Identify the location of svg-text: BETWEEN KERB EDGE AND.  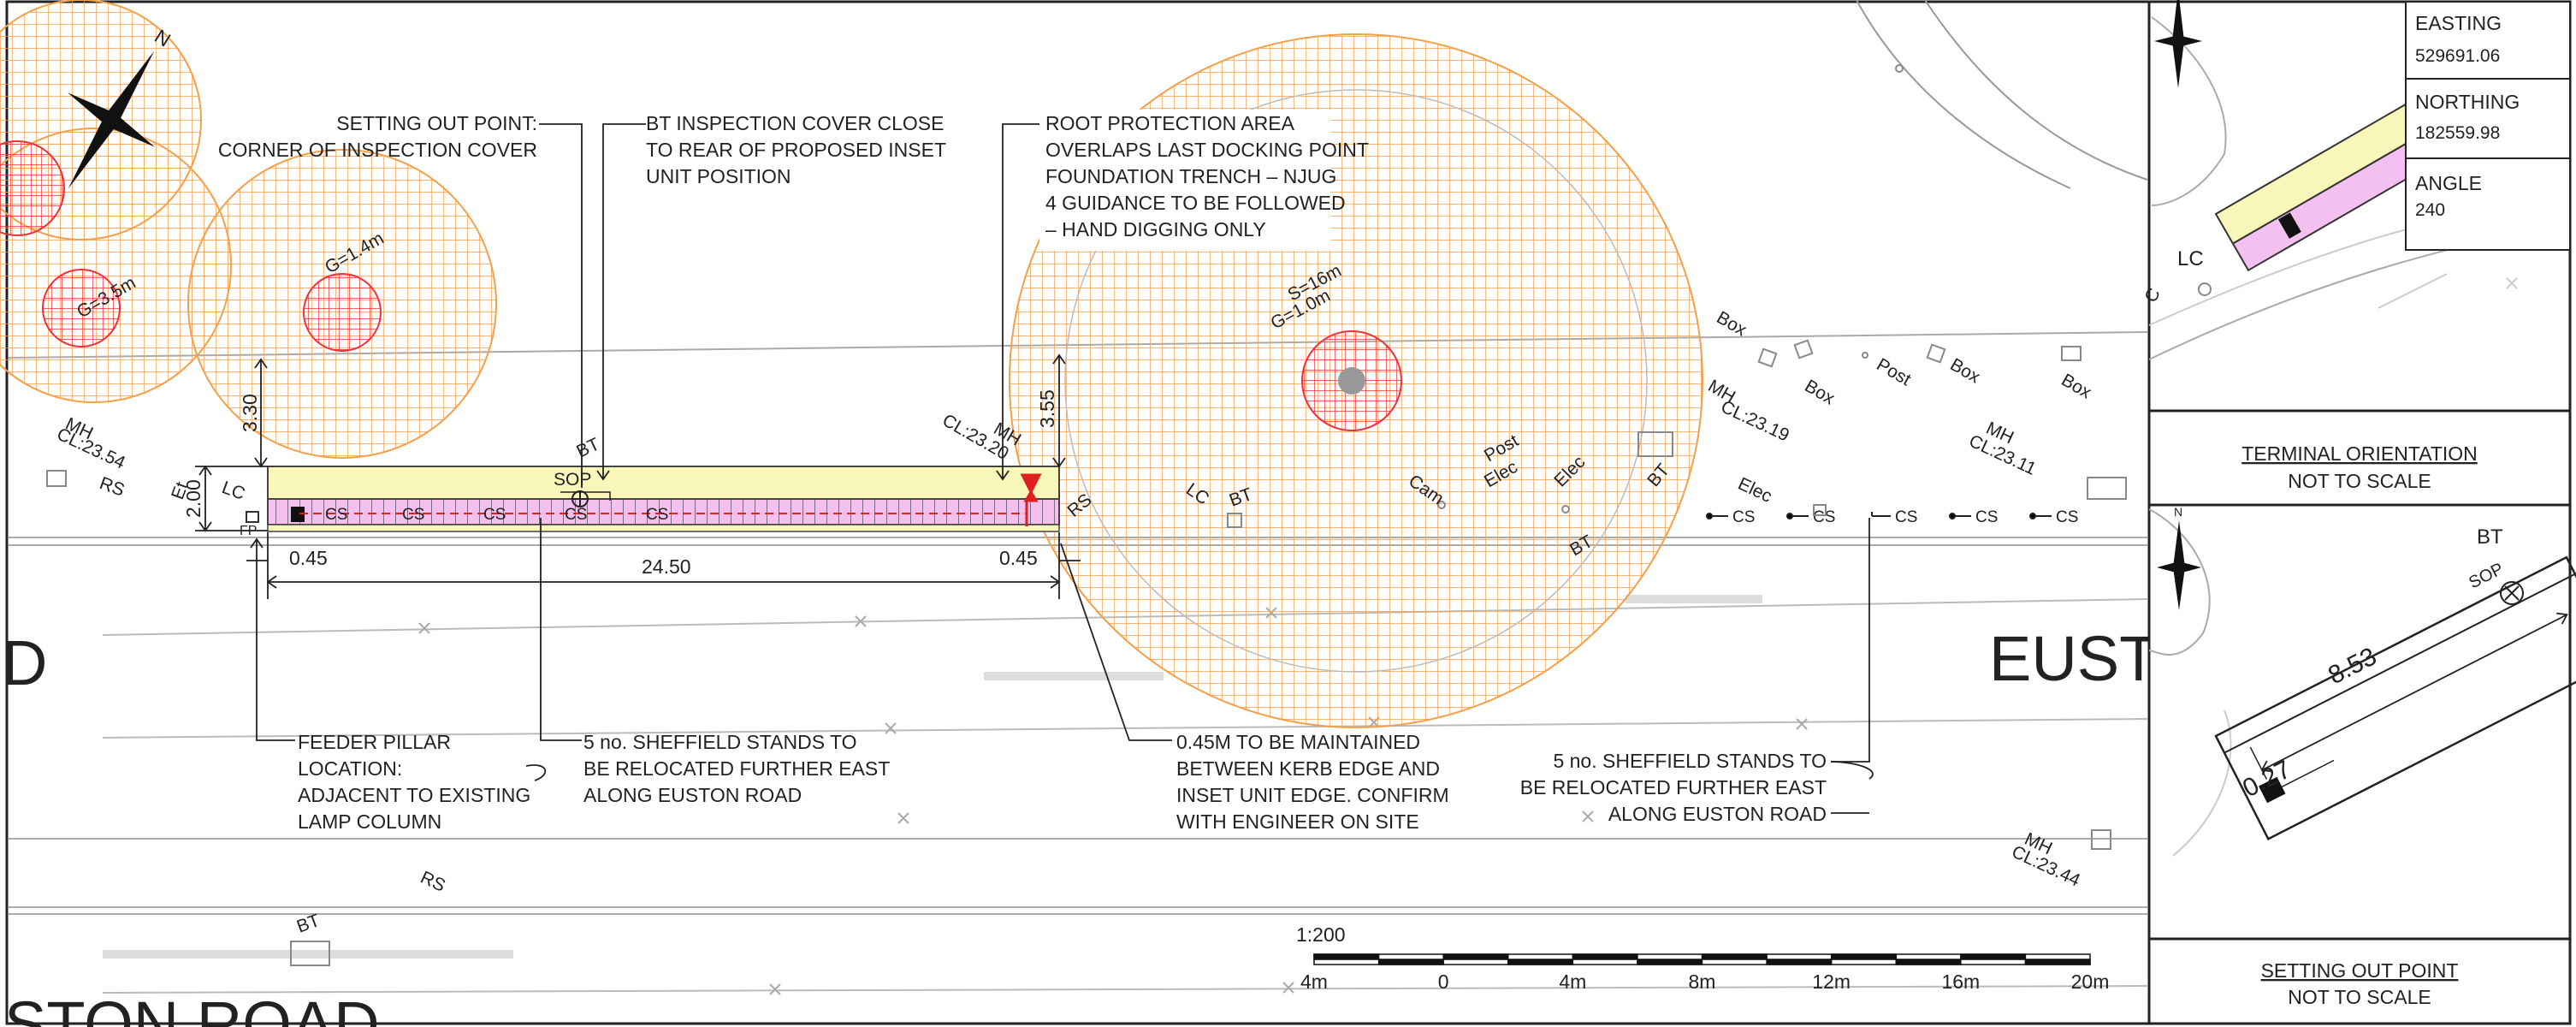
(1308, 768).